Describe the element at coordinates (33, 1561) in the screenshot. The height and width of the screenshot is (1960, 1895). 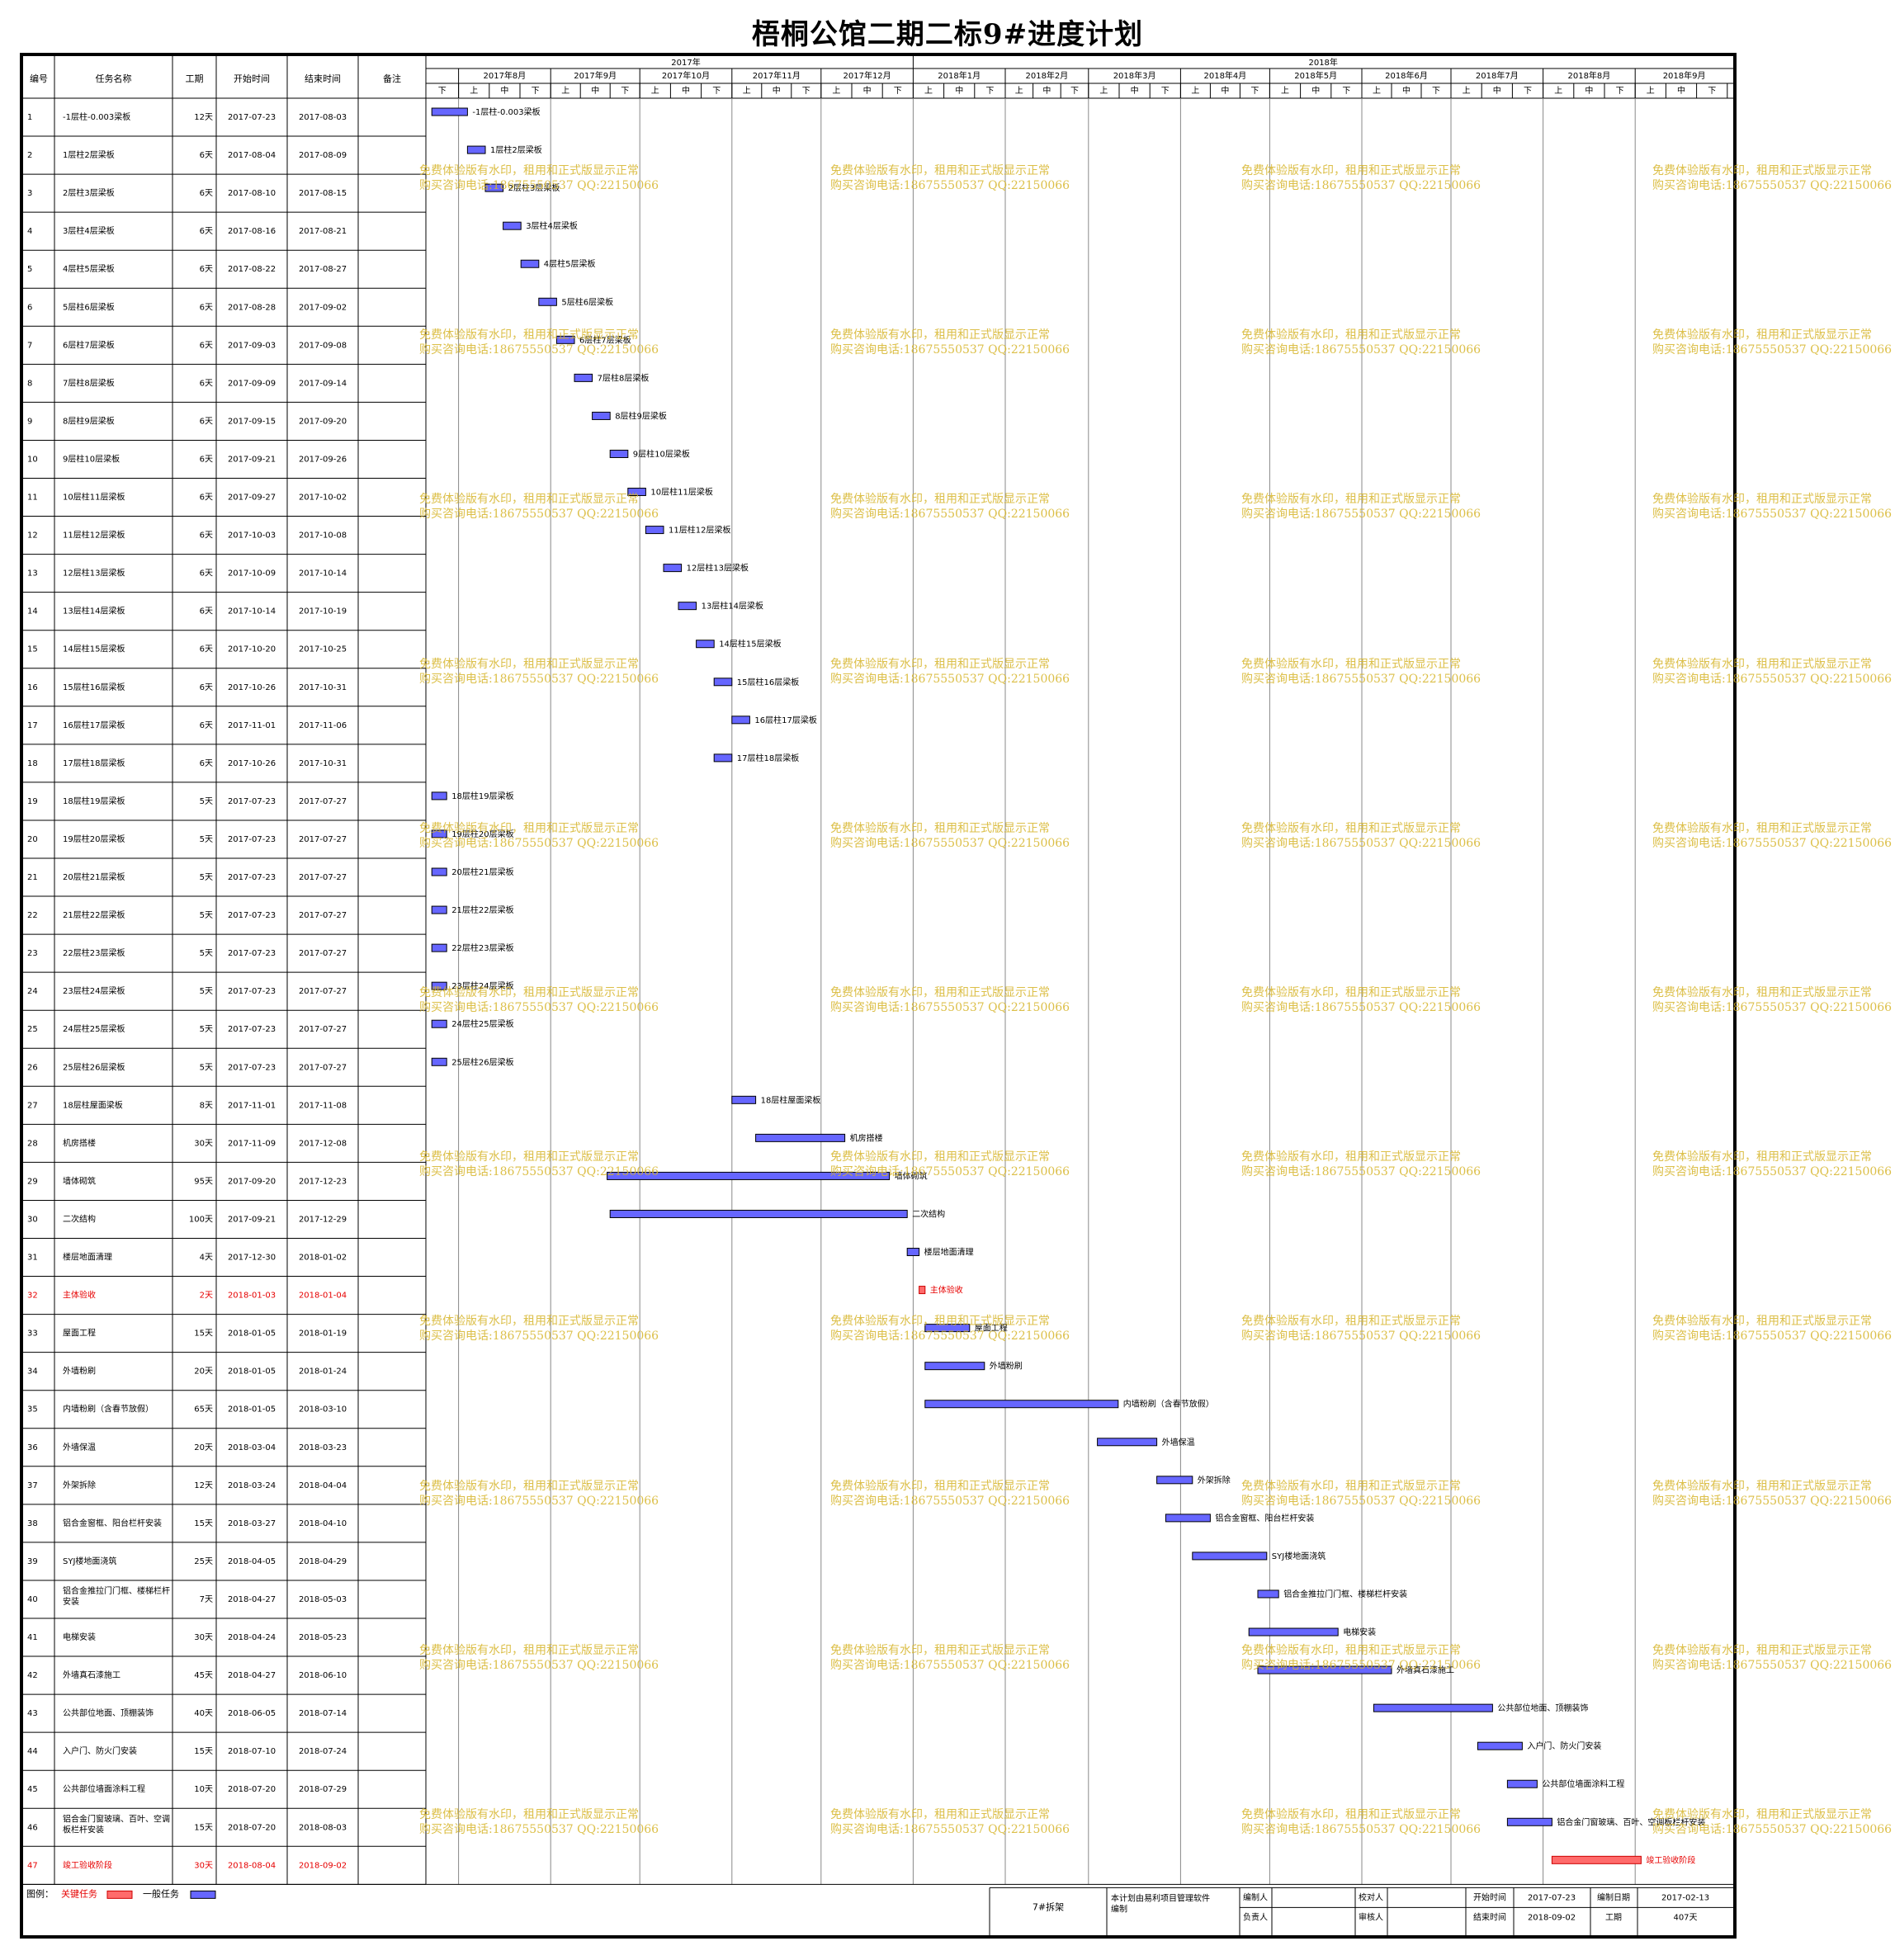
I see `task-id: 39` at that location.